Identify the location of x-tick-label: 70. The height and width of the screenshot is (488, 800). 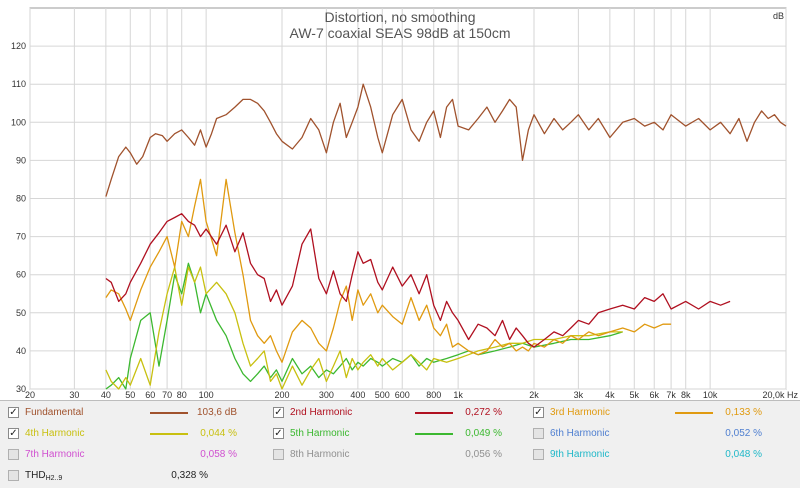
(167, 395).